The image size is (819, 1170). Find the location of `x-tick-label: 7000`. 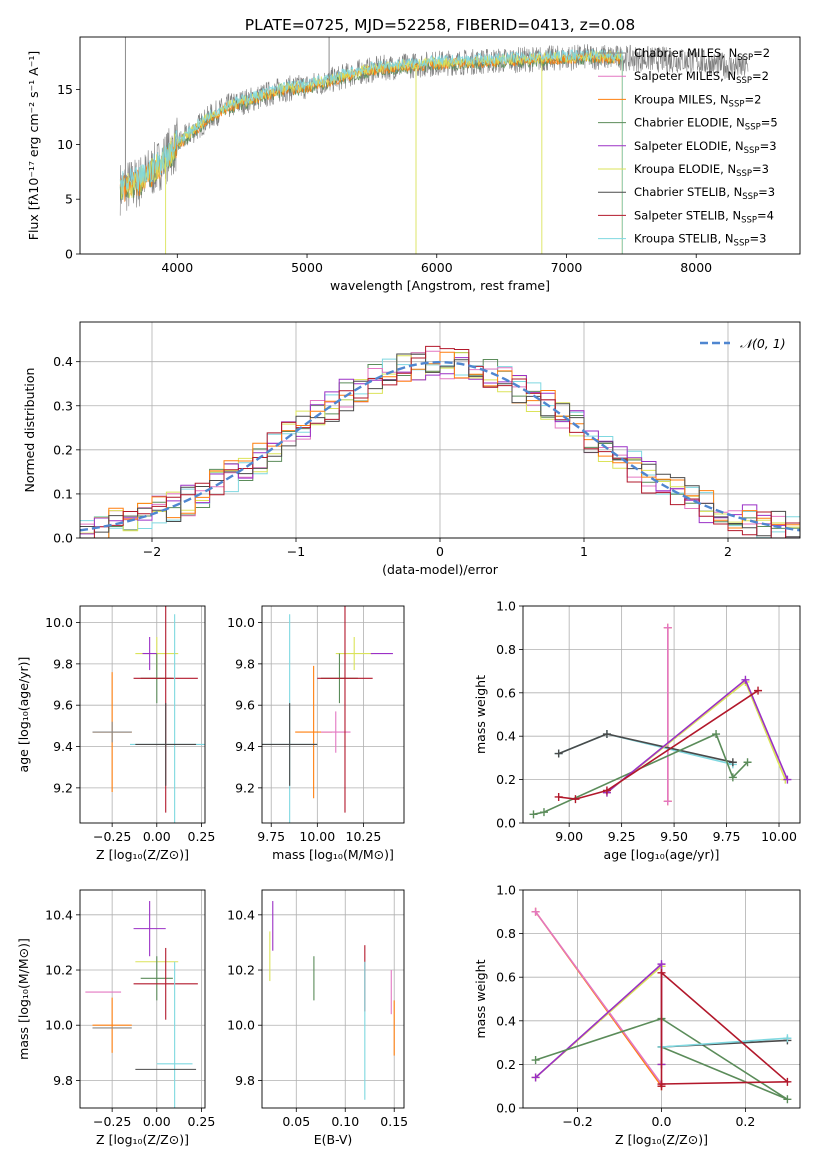

x-tick-label: 7000 is located at coordinates (567, 267).